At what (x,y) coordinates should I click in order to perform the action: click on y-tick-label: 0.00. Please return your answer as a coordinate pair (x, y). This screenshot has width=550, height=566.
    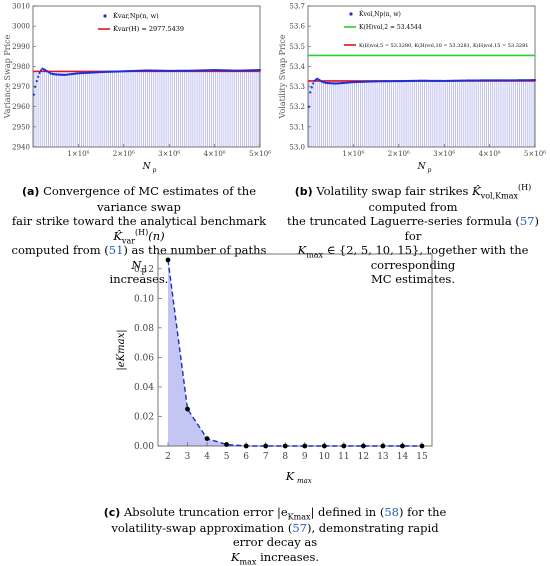
    Looking at the image, I should click on (144, 447).